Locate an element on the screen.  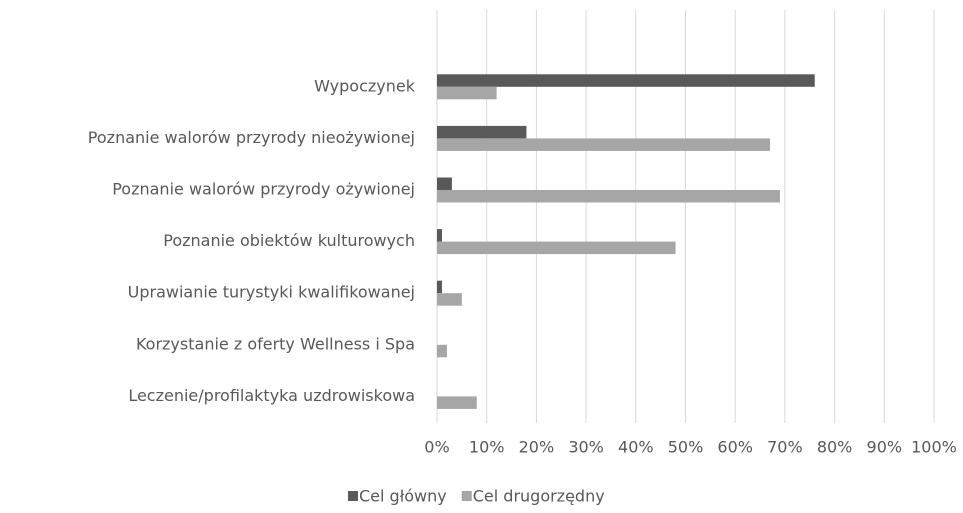
x-tick-label: 80% is located at coordinates (835, 447).